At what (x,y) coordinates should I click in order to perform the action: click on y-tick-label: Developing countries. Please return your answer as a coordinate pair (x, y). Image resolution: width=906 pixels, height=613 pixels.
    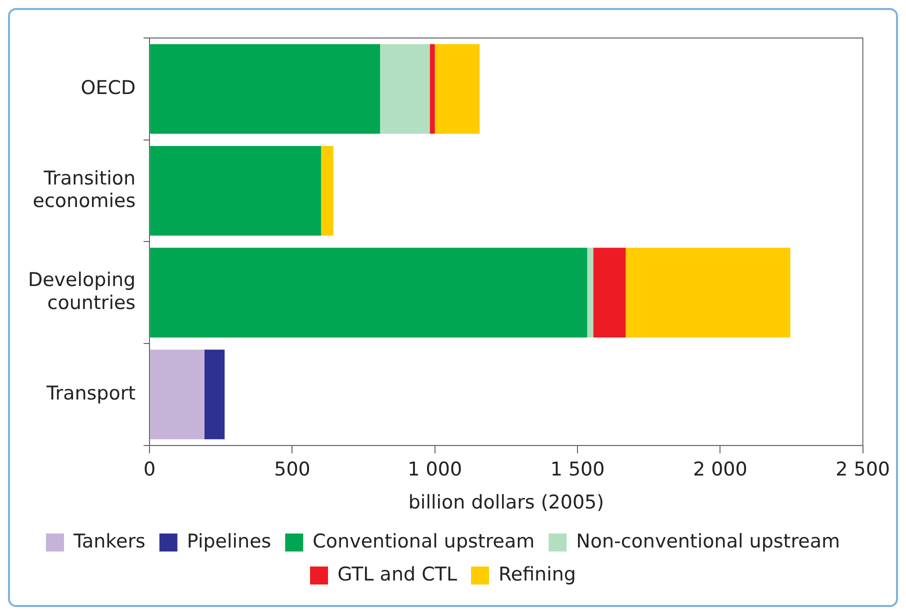
    Looking at the image, I should click on (82, 291).